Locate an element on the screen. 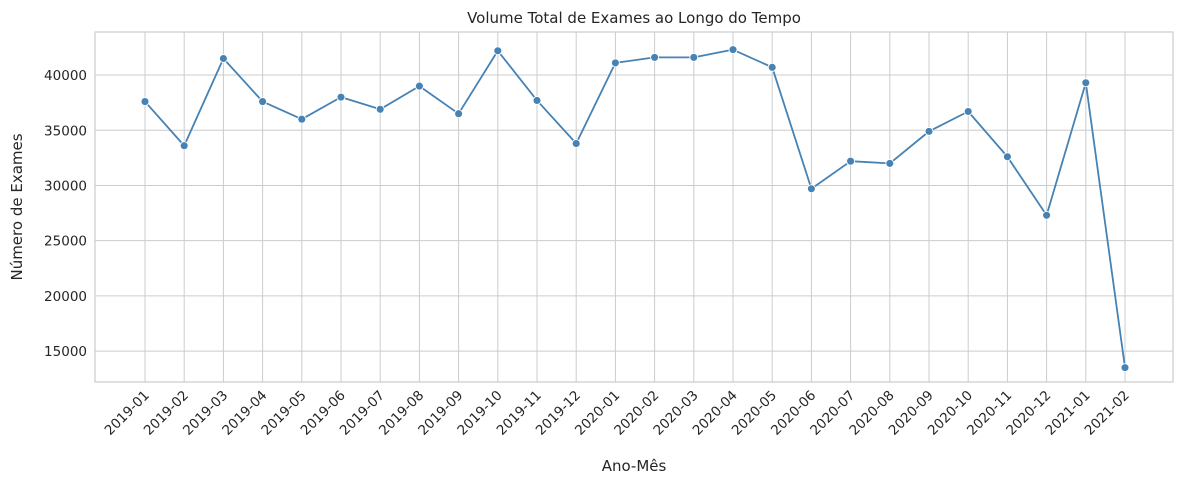  y-tick-label: 30000 is located at coordinates (65, 186).